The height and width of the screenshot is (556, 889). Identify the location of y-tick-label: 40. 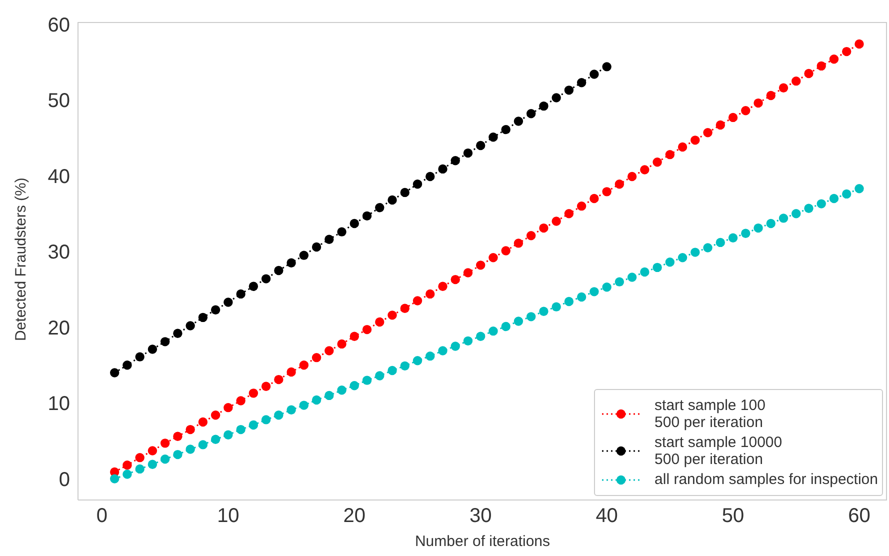
(59, 177).